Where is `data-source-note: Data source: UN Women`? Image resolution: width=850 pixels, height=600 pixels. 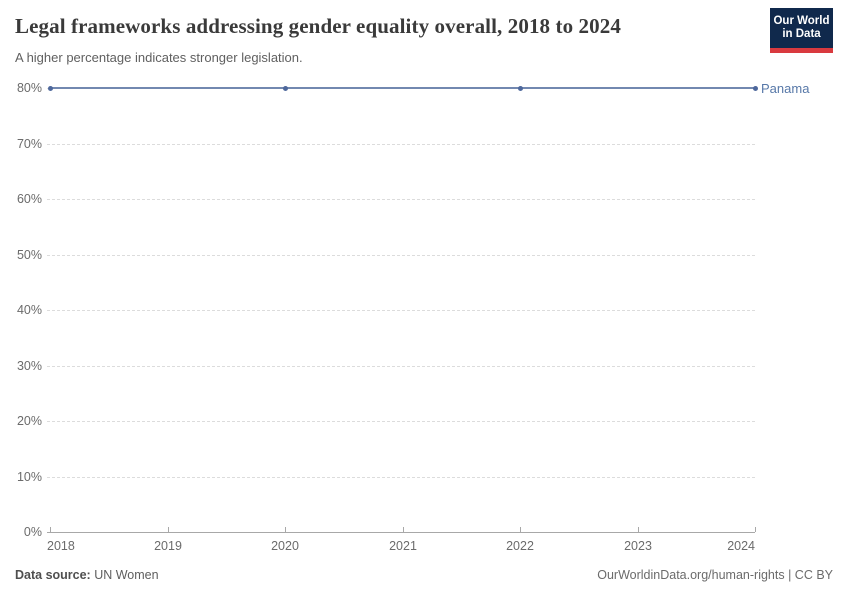 data-source-note: Data source: UN Women is located at coordinates (87, 575).